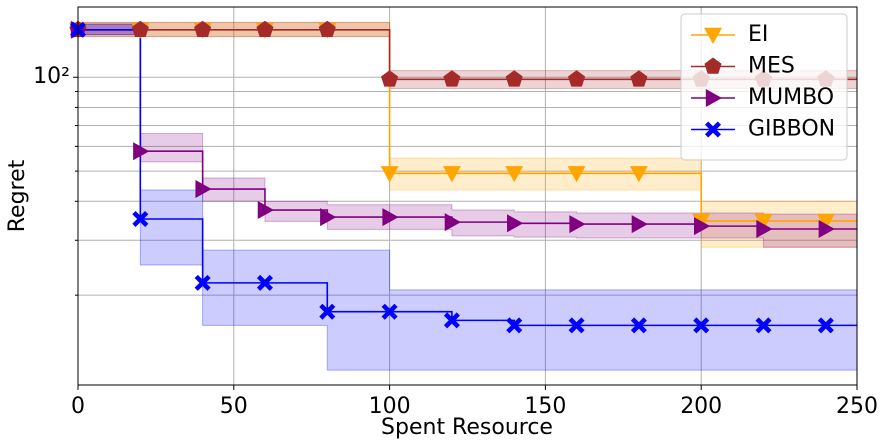 The width and height of the screenshot is (886, 445). I want to click on x-tick-label: 150, so click(545, 406).